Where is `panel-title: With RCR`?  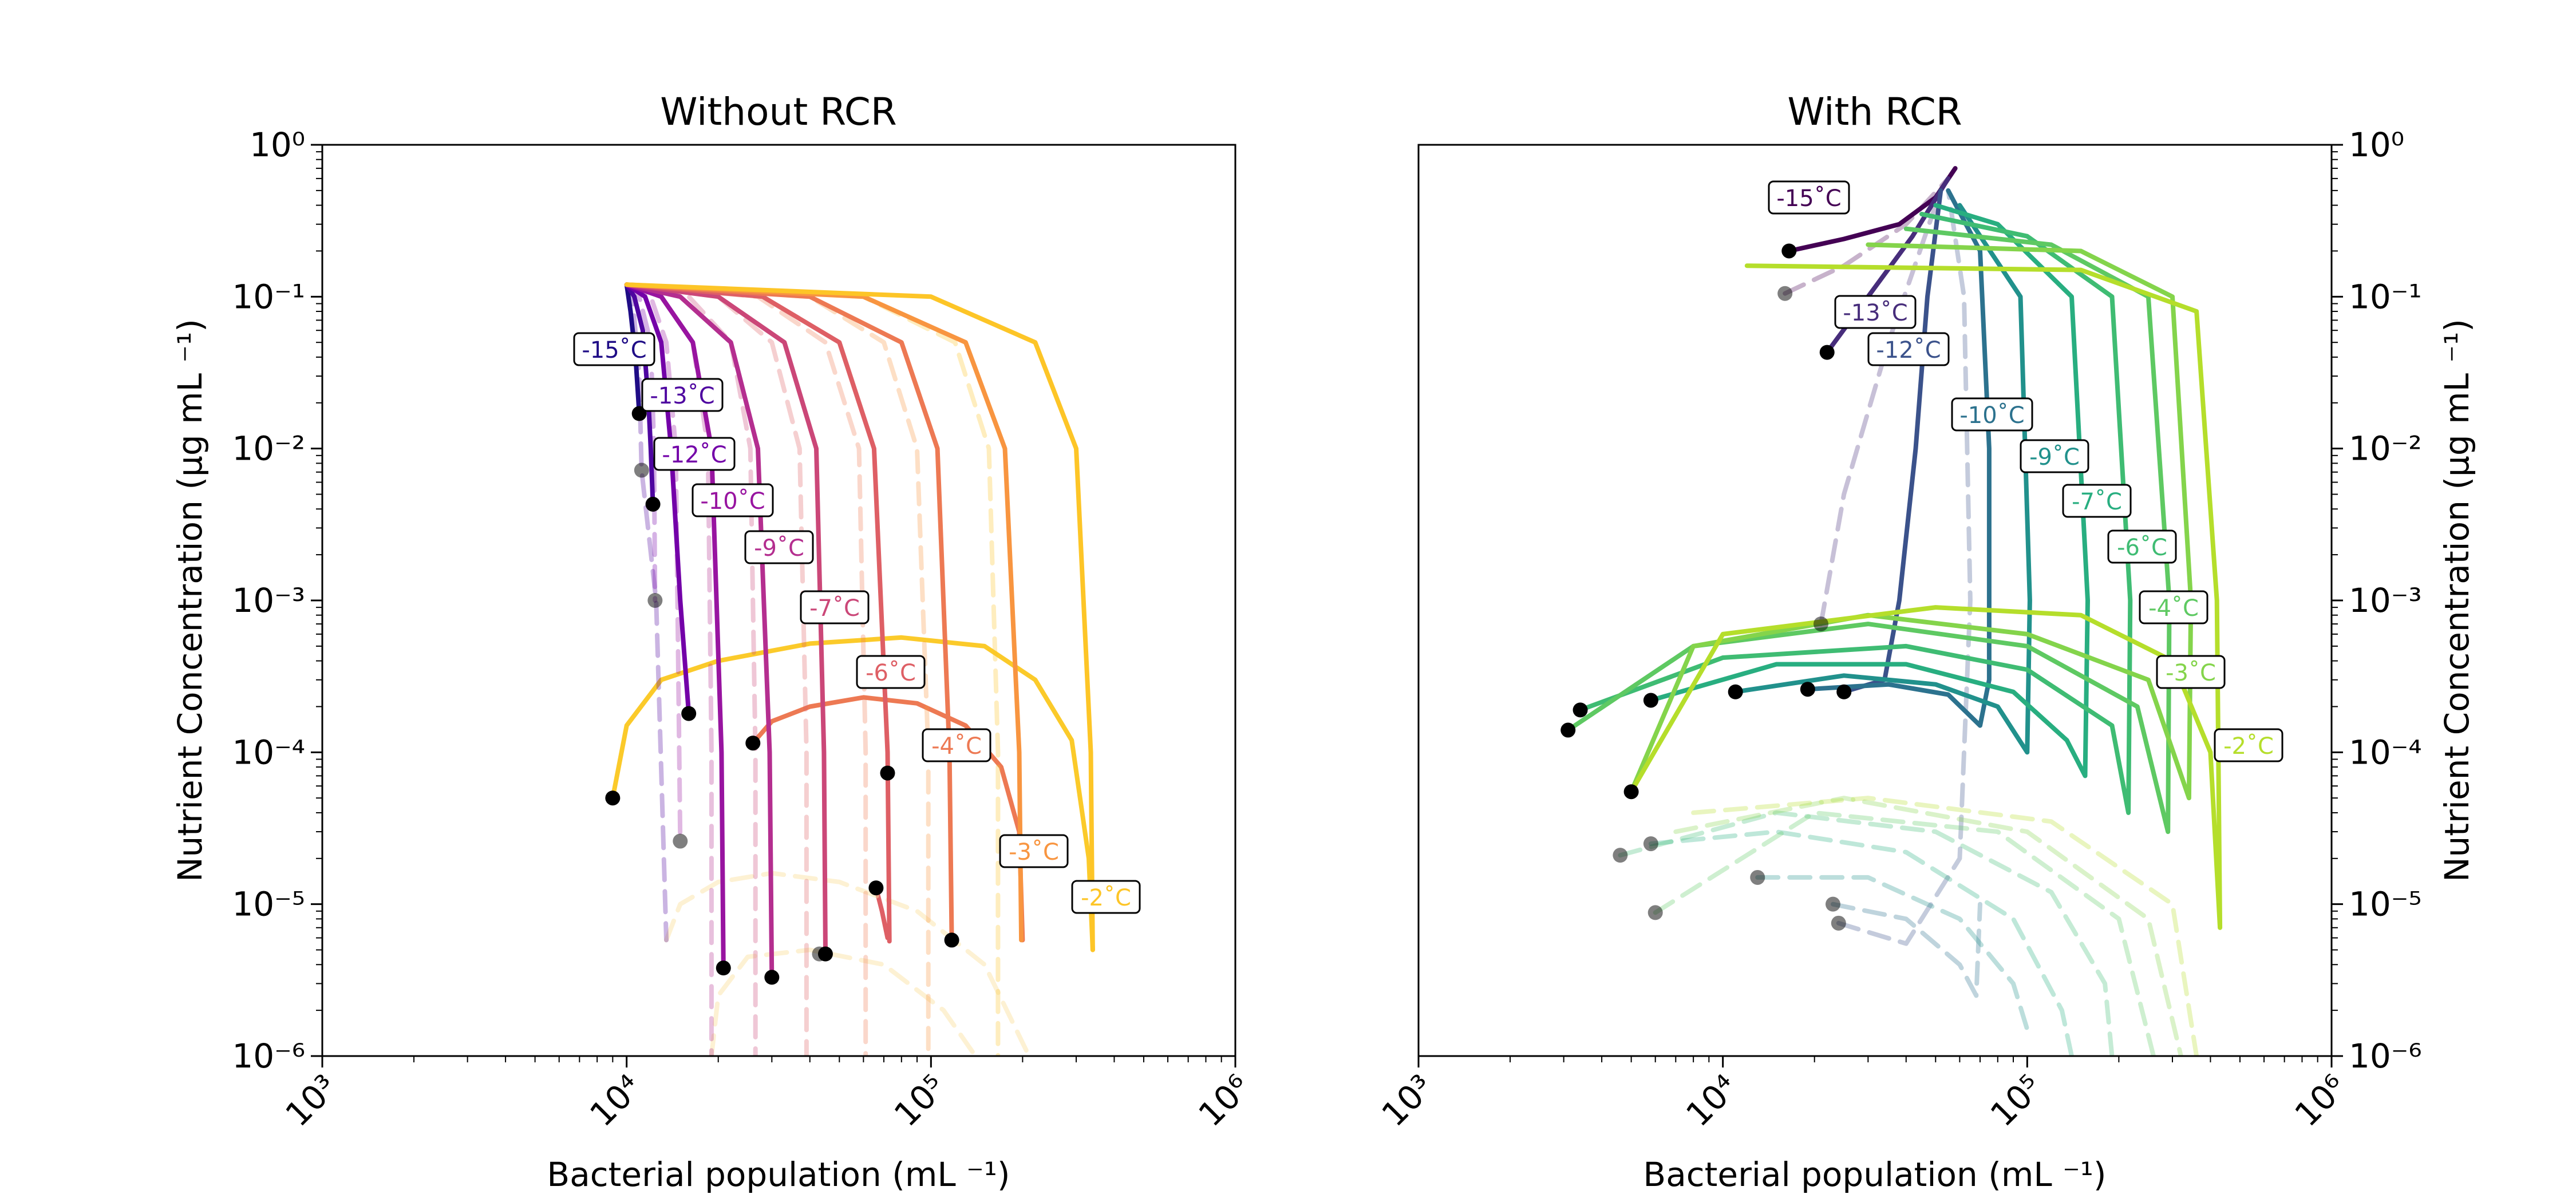 panel-title: With RCR is located at coordinates (1874, 112).